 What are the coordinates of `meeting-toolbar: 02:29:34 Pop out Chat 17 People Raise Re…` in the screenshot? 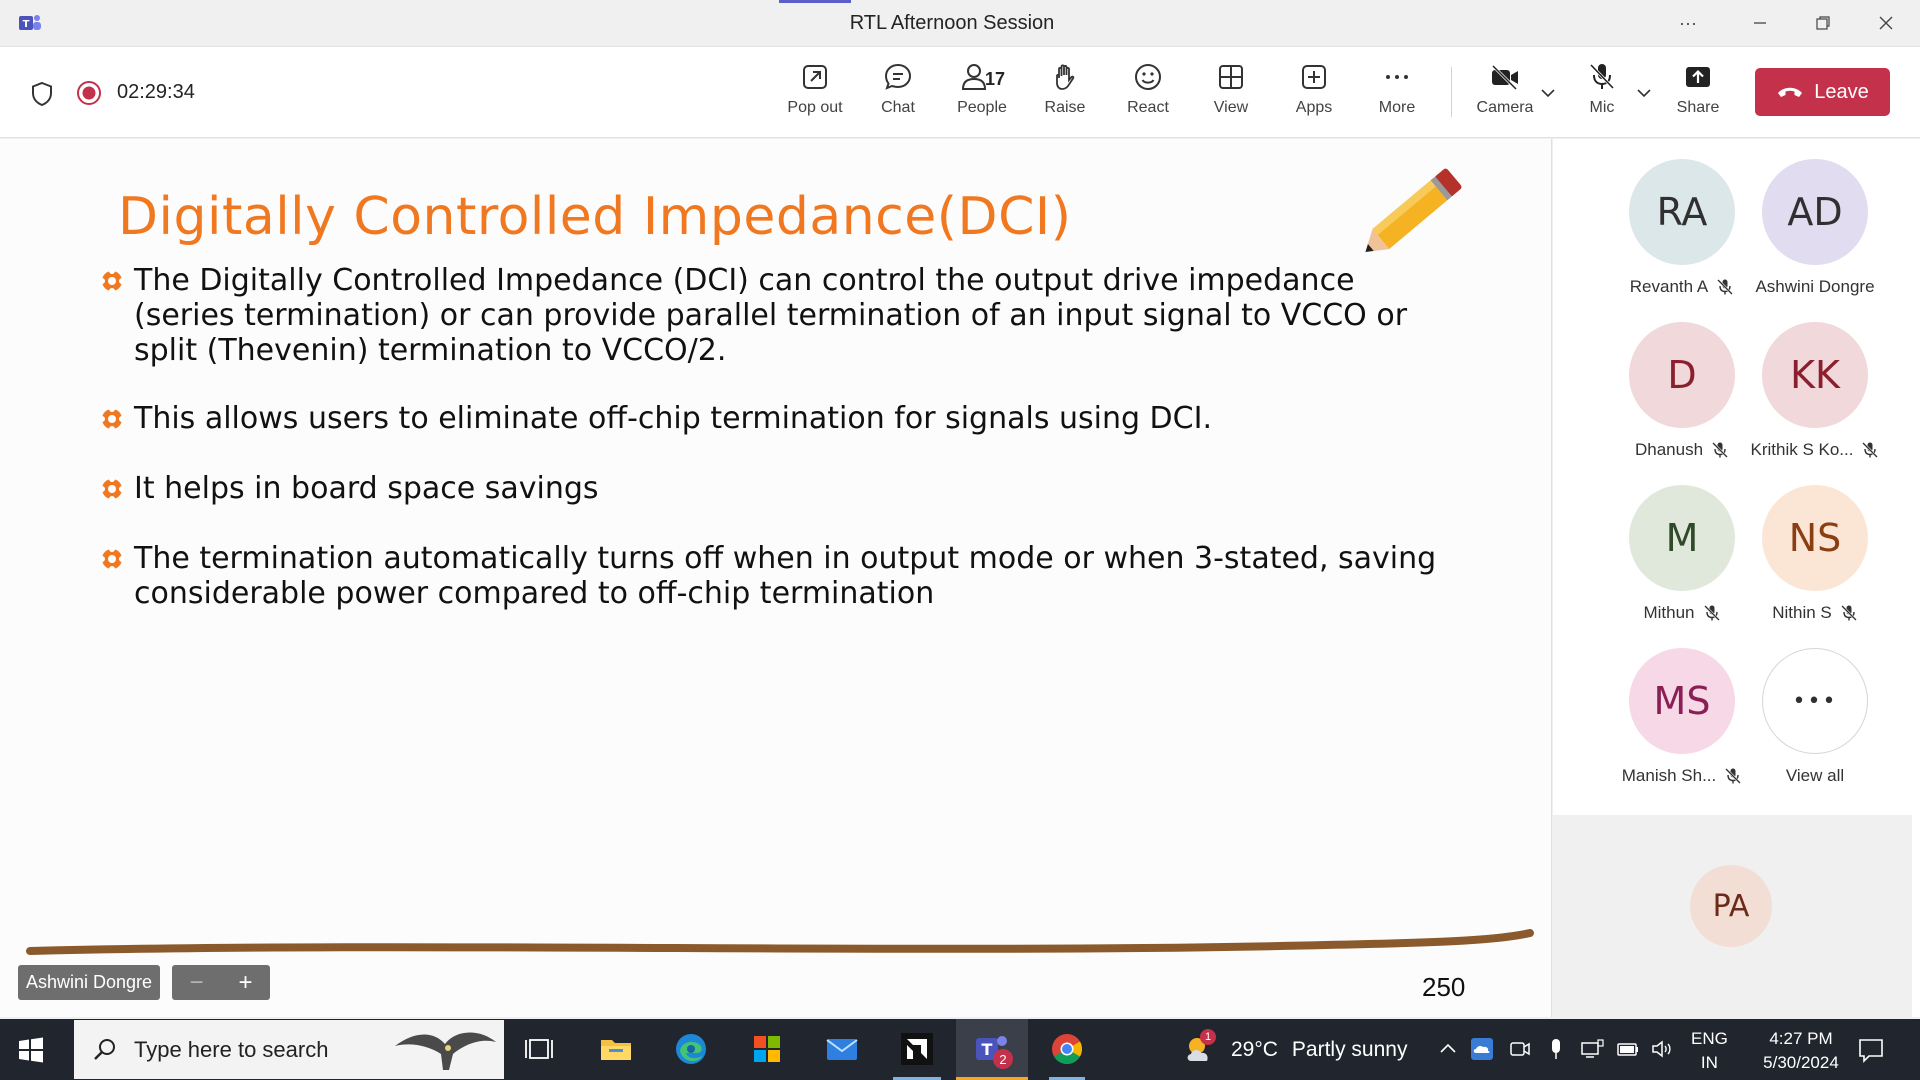 It's located at (960, 92).